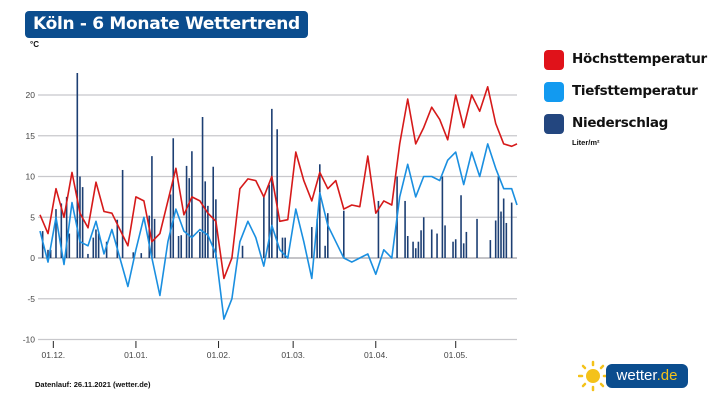  Describe the element at coordinates (31, 177) in the screenshot. I see `y-tick-label: 10` at that location.